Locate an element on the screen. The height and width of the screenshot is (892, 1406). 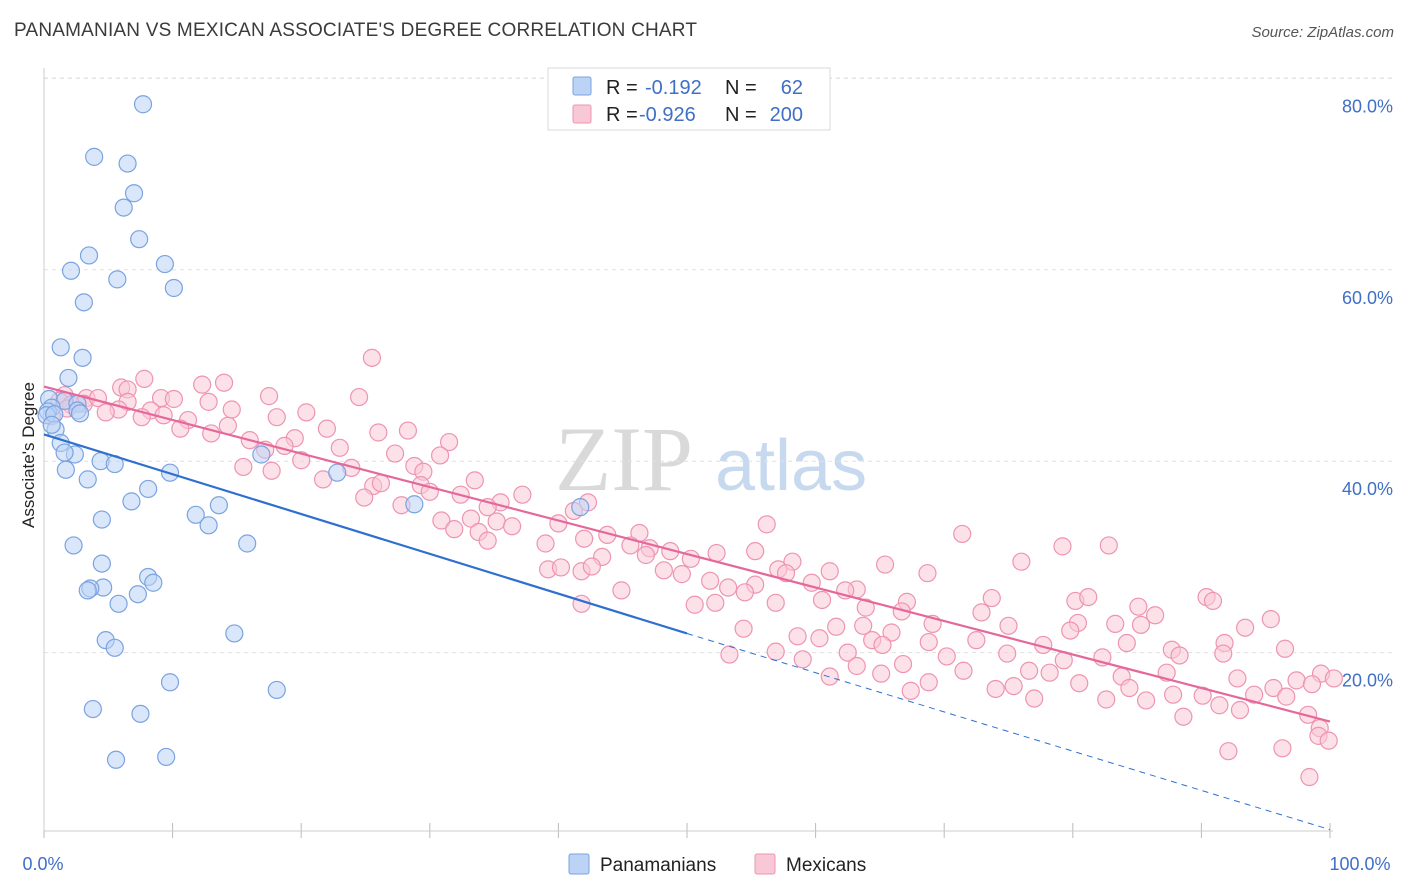
legend-r-value-2: -0.926 is located at coordinates (667, 115).